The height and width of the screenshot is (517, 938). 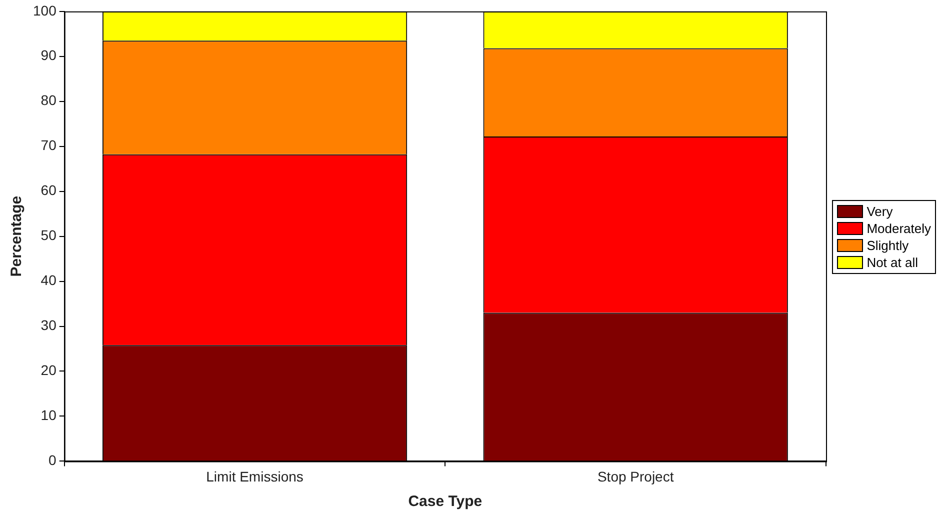 I want to click on y-tick-label: 80, so click(x=48, y=100).